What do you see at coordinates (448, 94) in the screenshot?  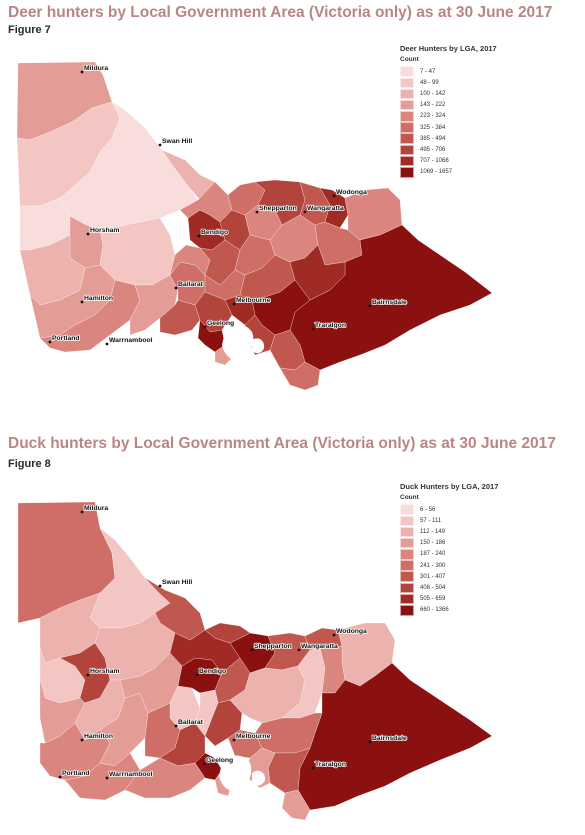 I see `legend-item: 100 - 142` at bounding box center [448, 94].